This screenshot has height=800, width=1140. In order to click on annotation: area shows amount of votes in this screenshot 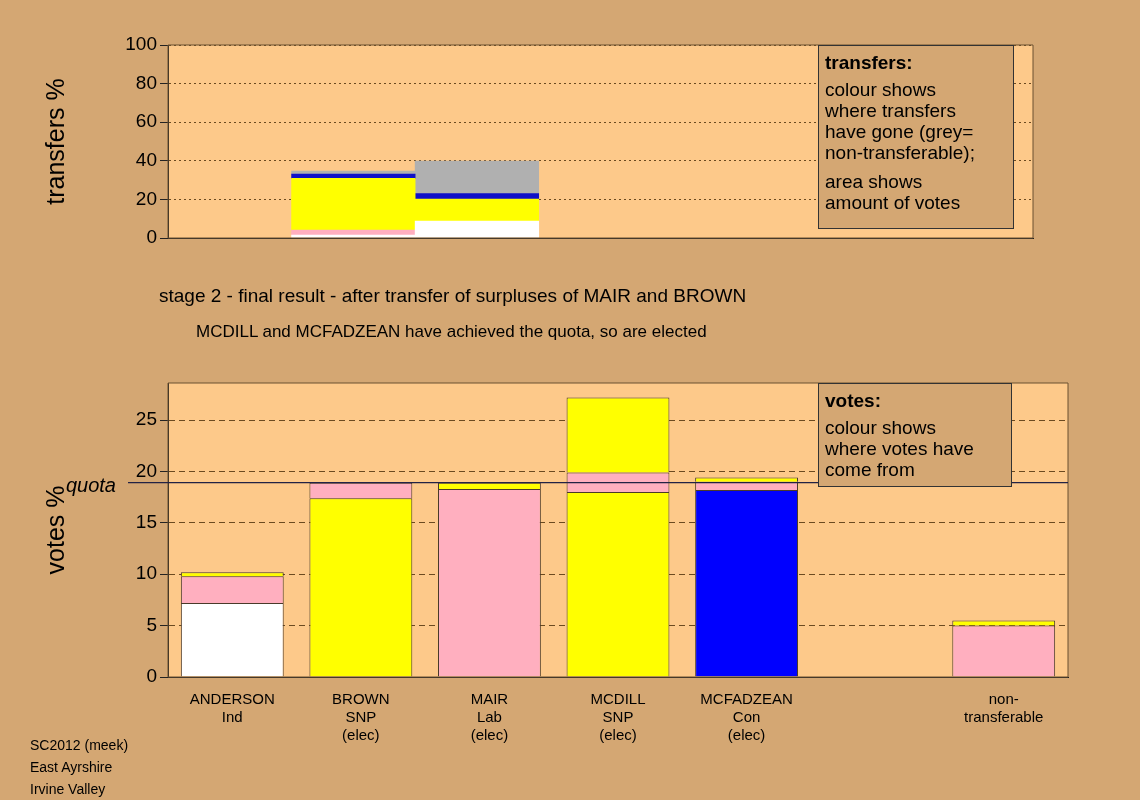, I will do `click(893, 192)`.